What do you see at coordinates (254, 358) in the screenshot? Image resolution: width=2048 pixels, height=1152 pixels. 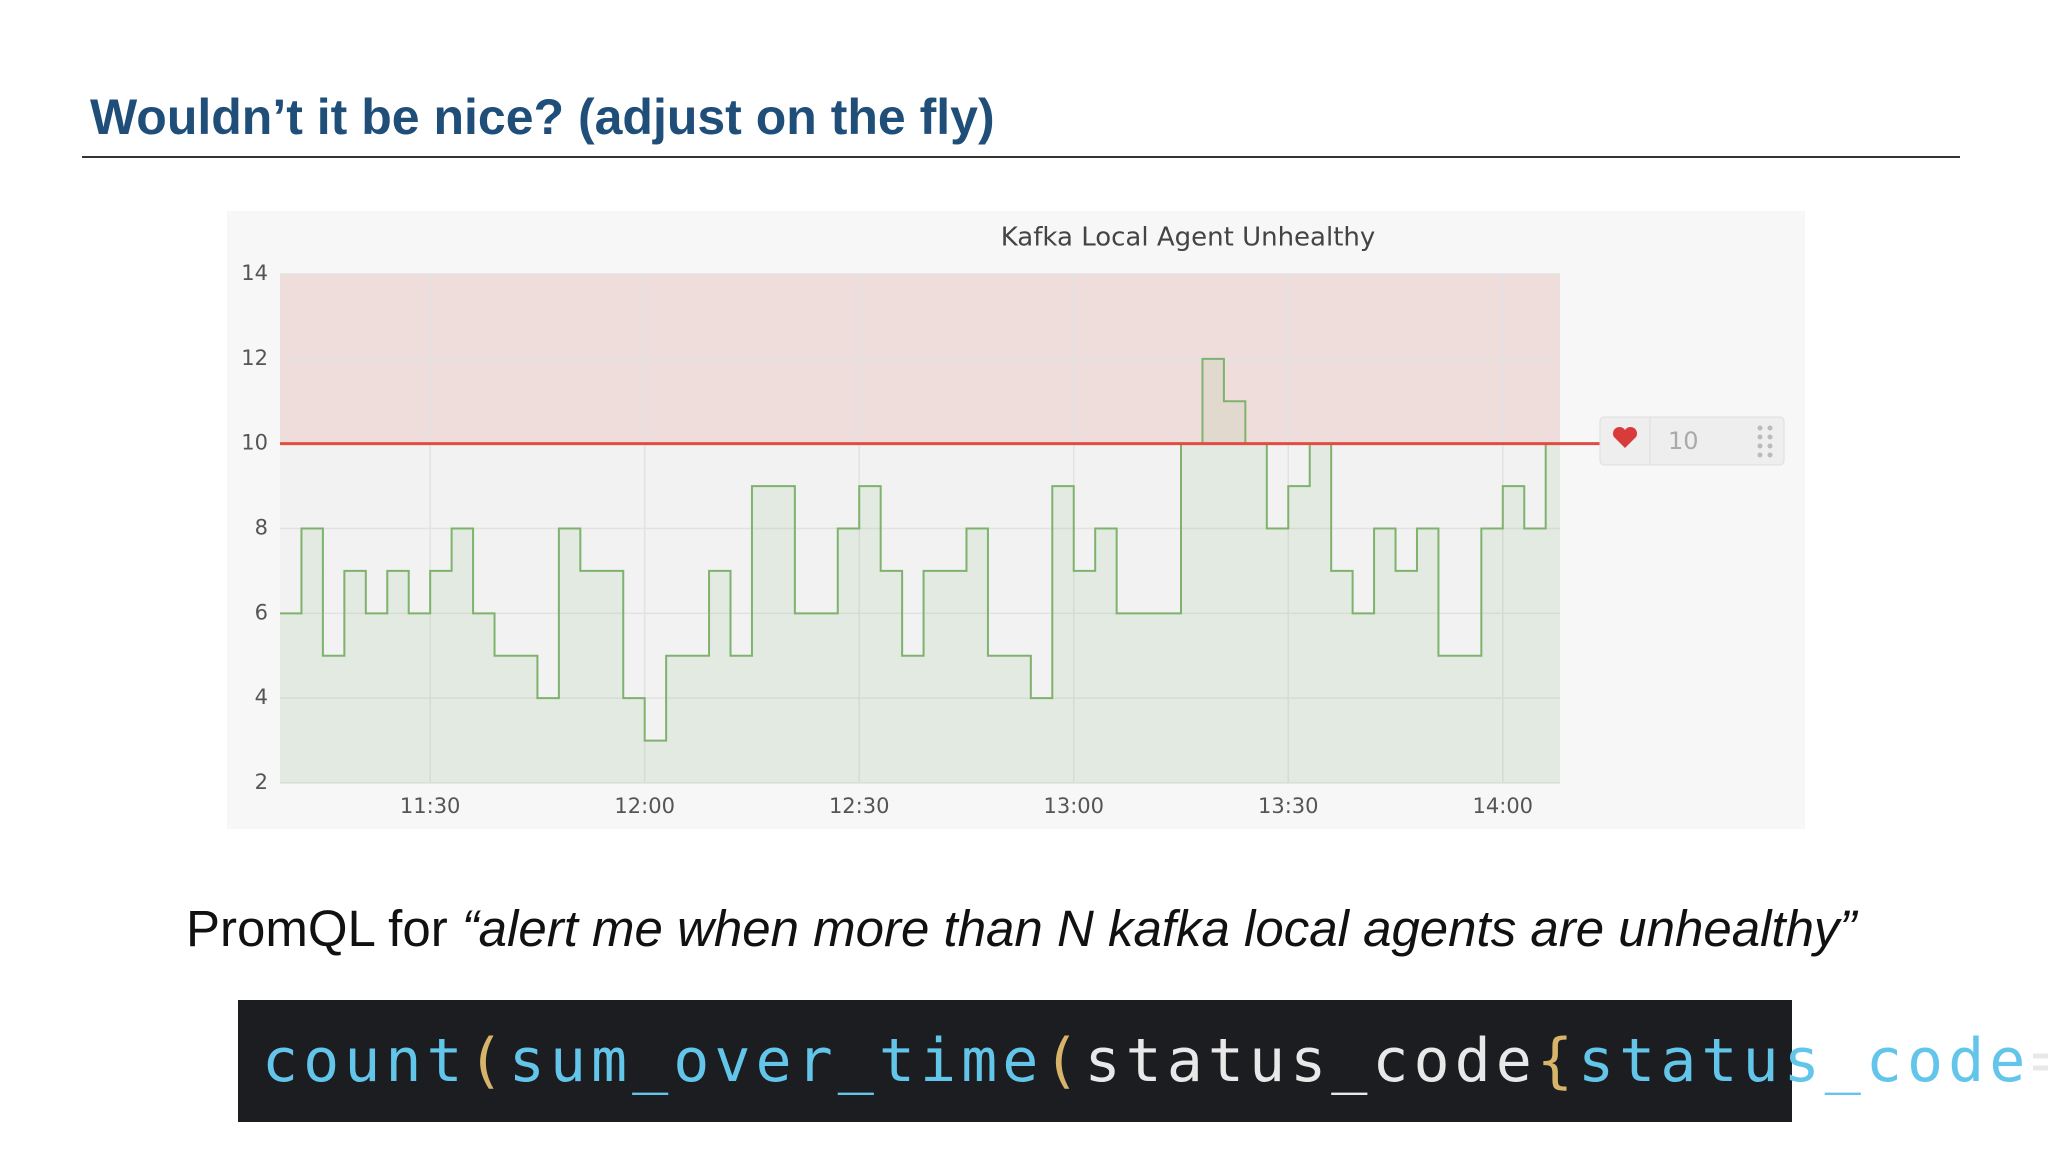 I see `y-tick-label: 12` at bounding box center [254, 358].